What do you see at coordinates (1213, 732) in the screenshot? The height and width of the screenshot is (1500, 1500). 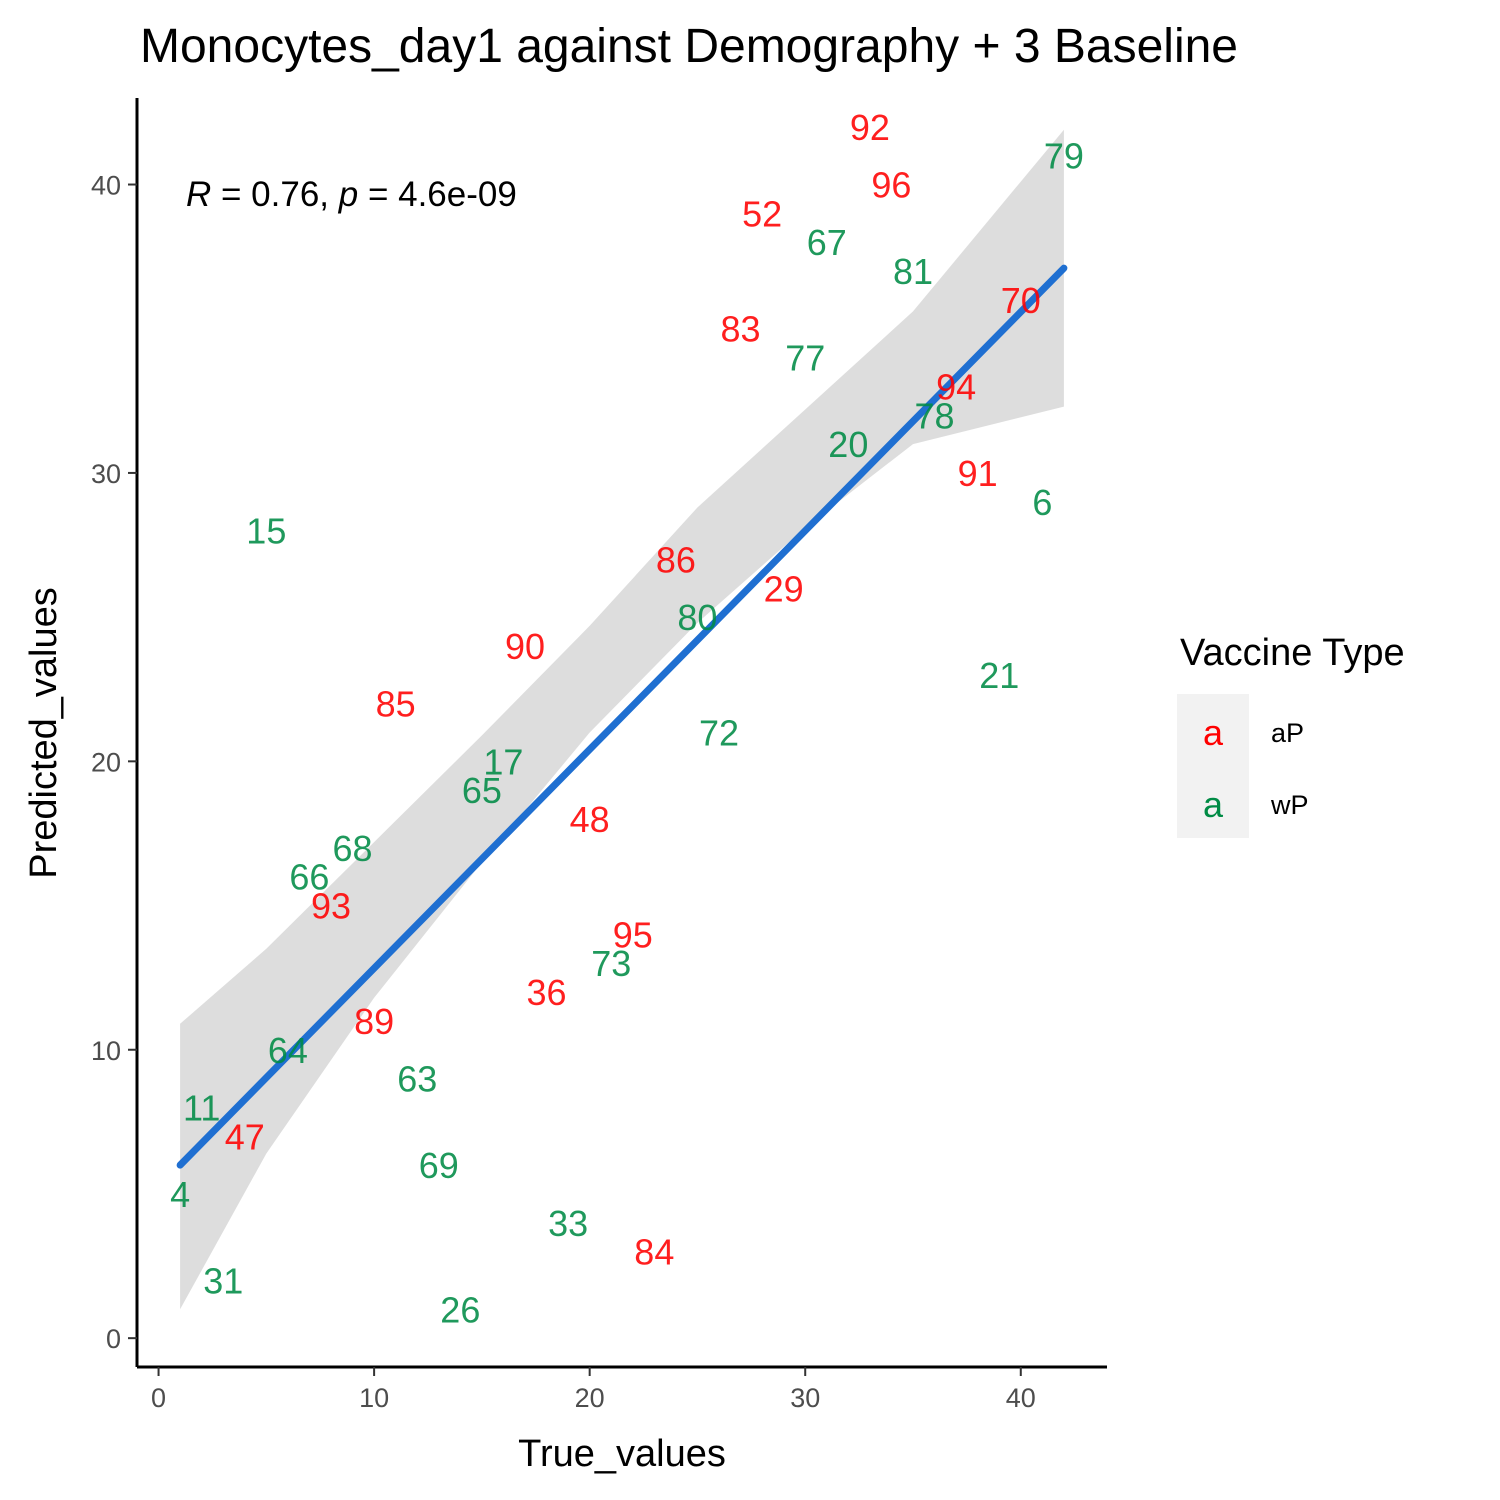 I see `legend-key-ap: a` at bounding box center [1213, 732].